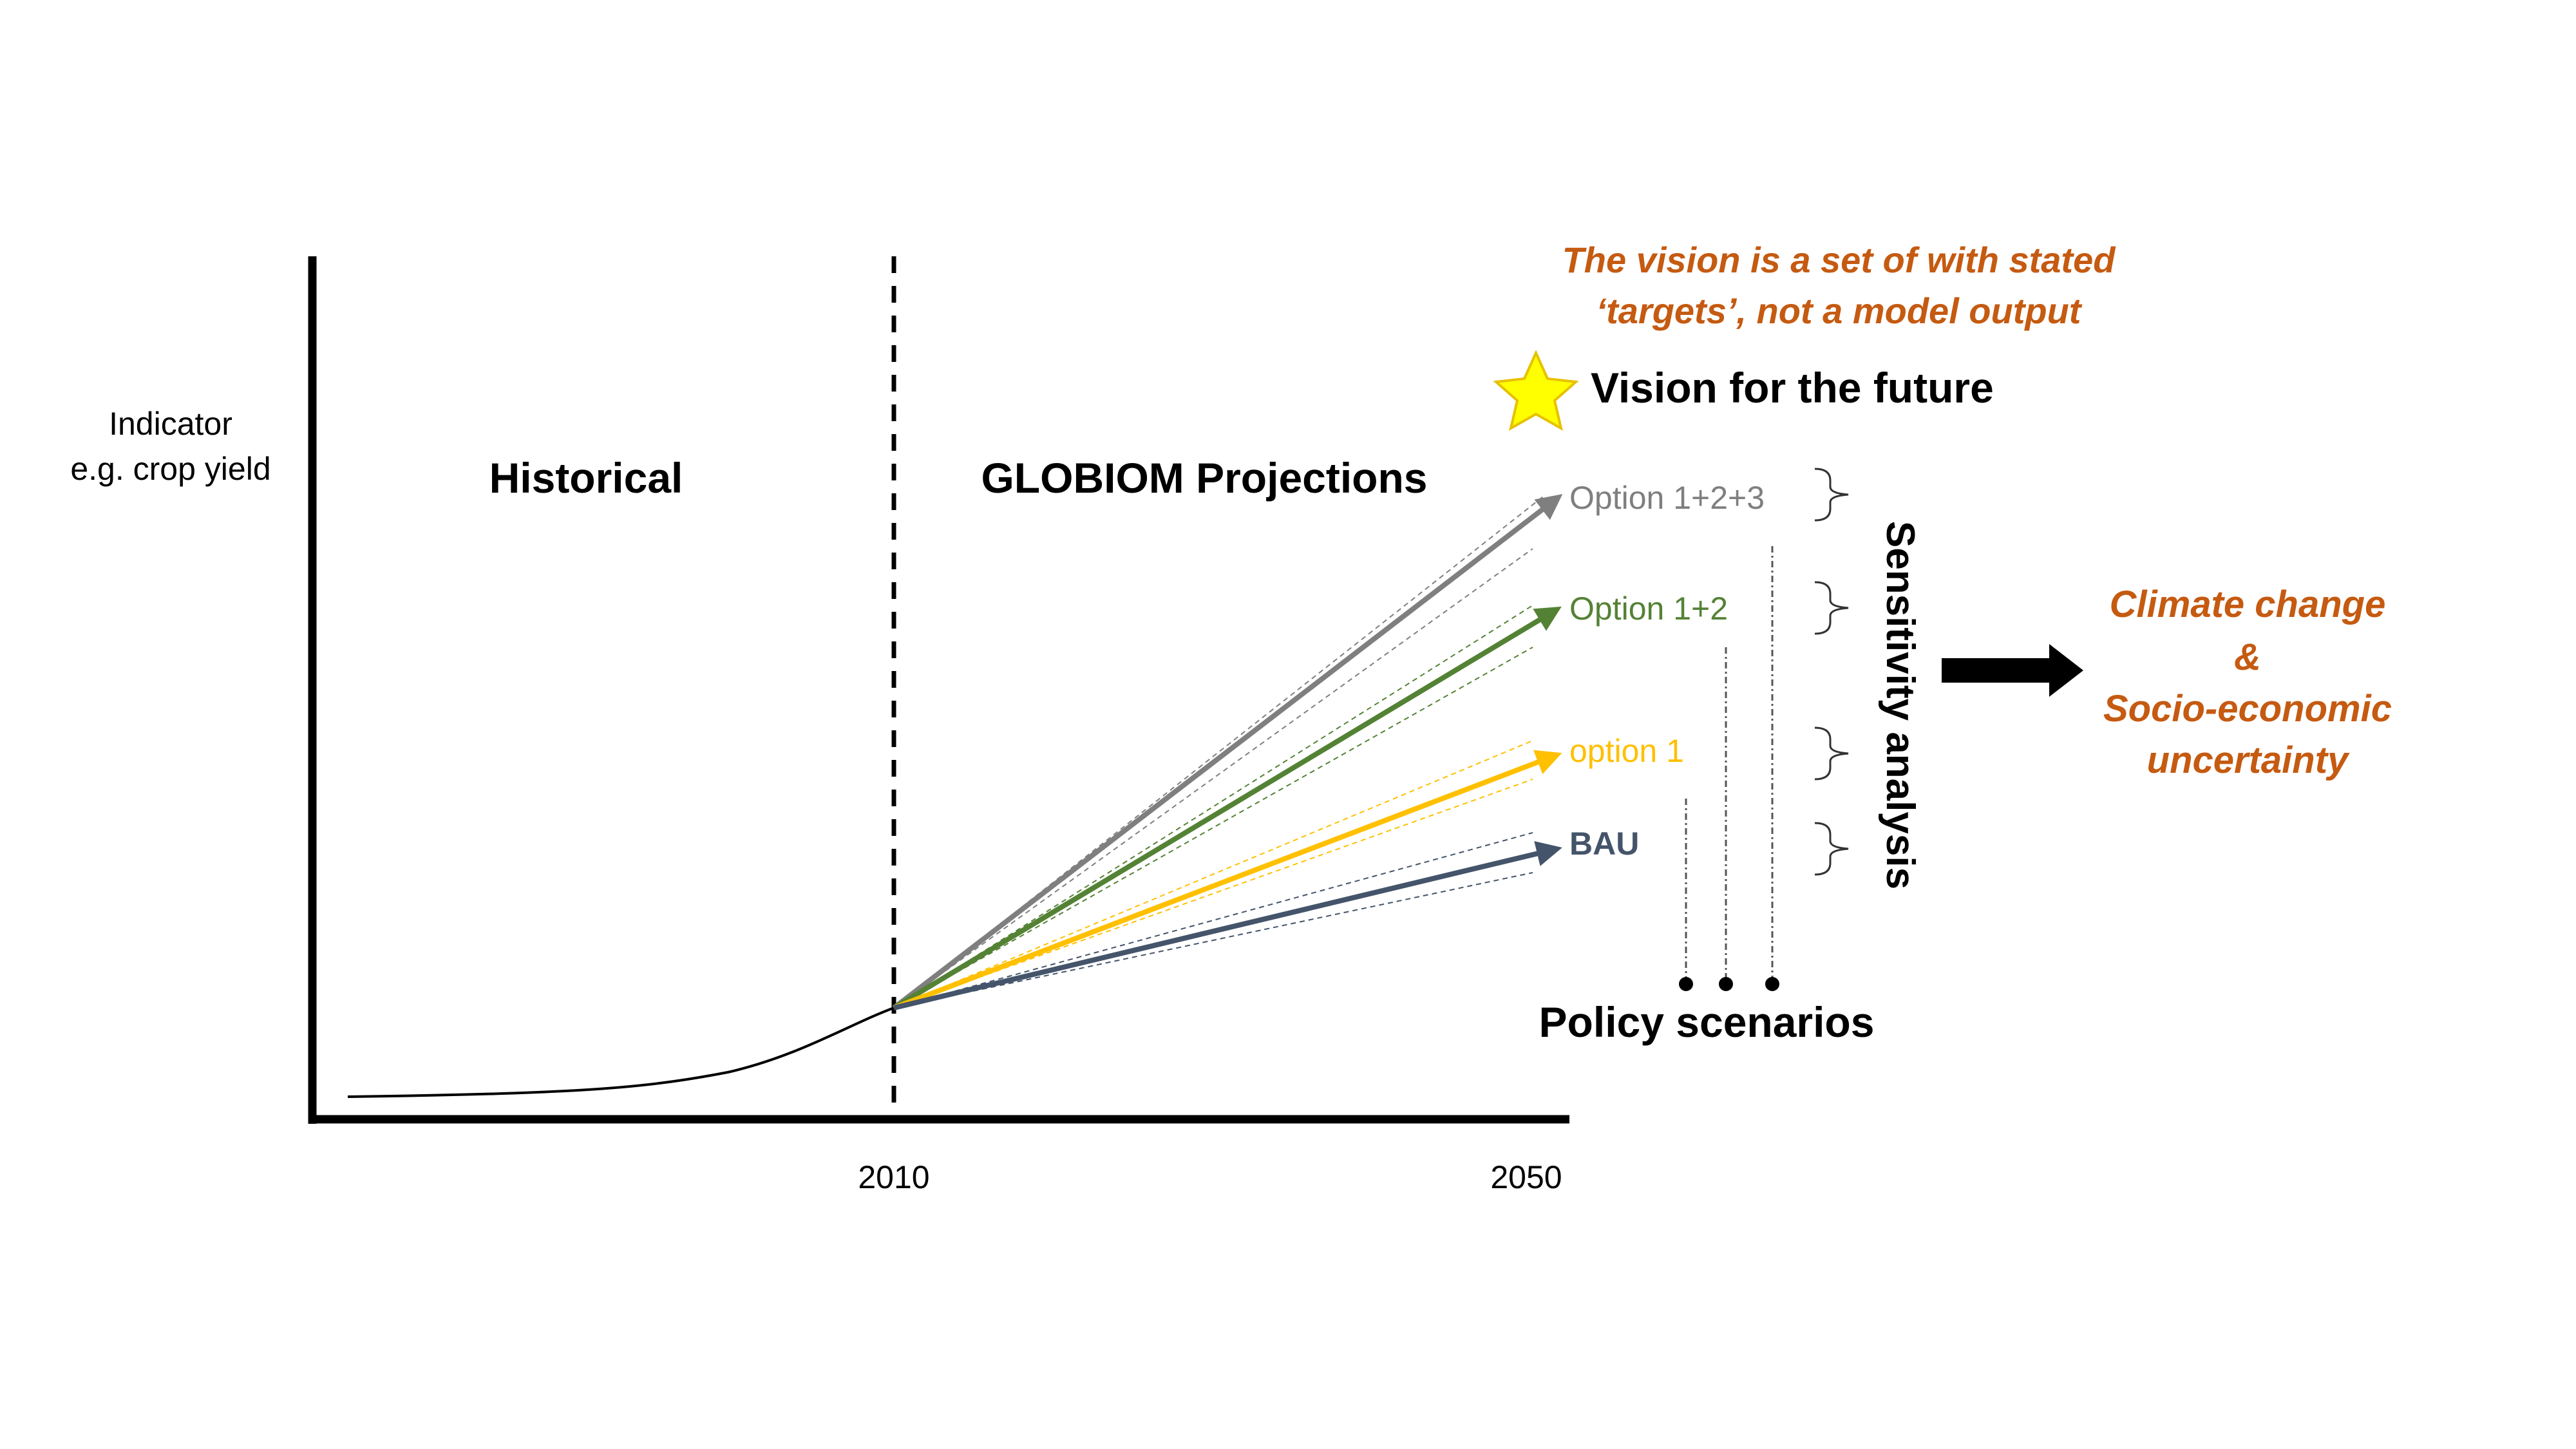  I want to click on vision-note-line1: The vision is a set of with stated, so click(1839, 260).